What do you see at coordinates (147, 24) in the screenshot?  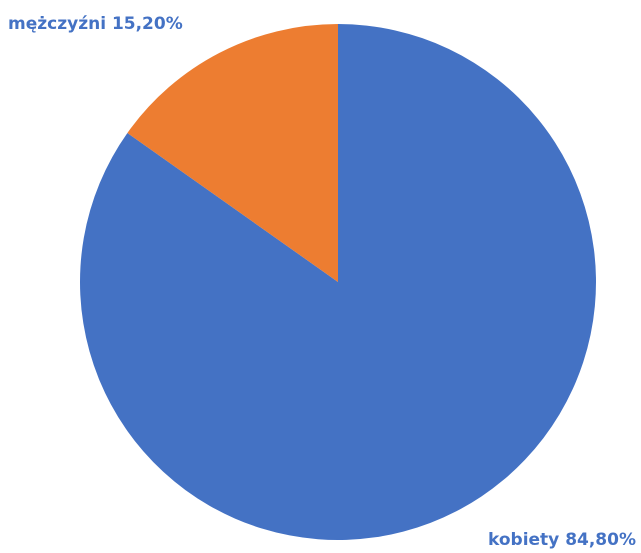 I see `value-label: 15,20%` at bounding box center [147, 24].